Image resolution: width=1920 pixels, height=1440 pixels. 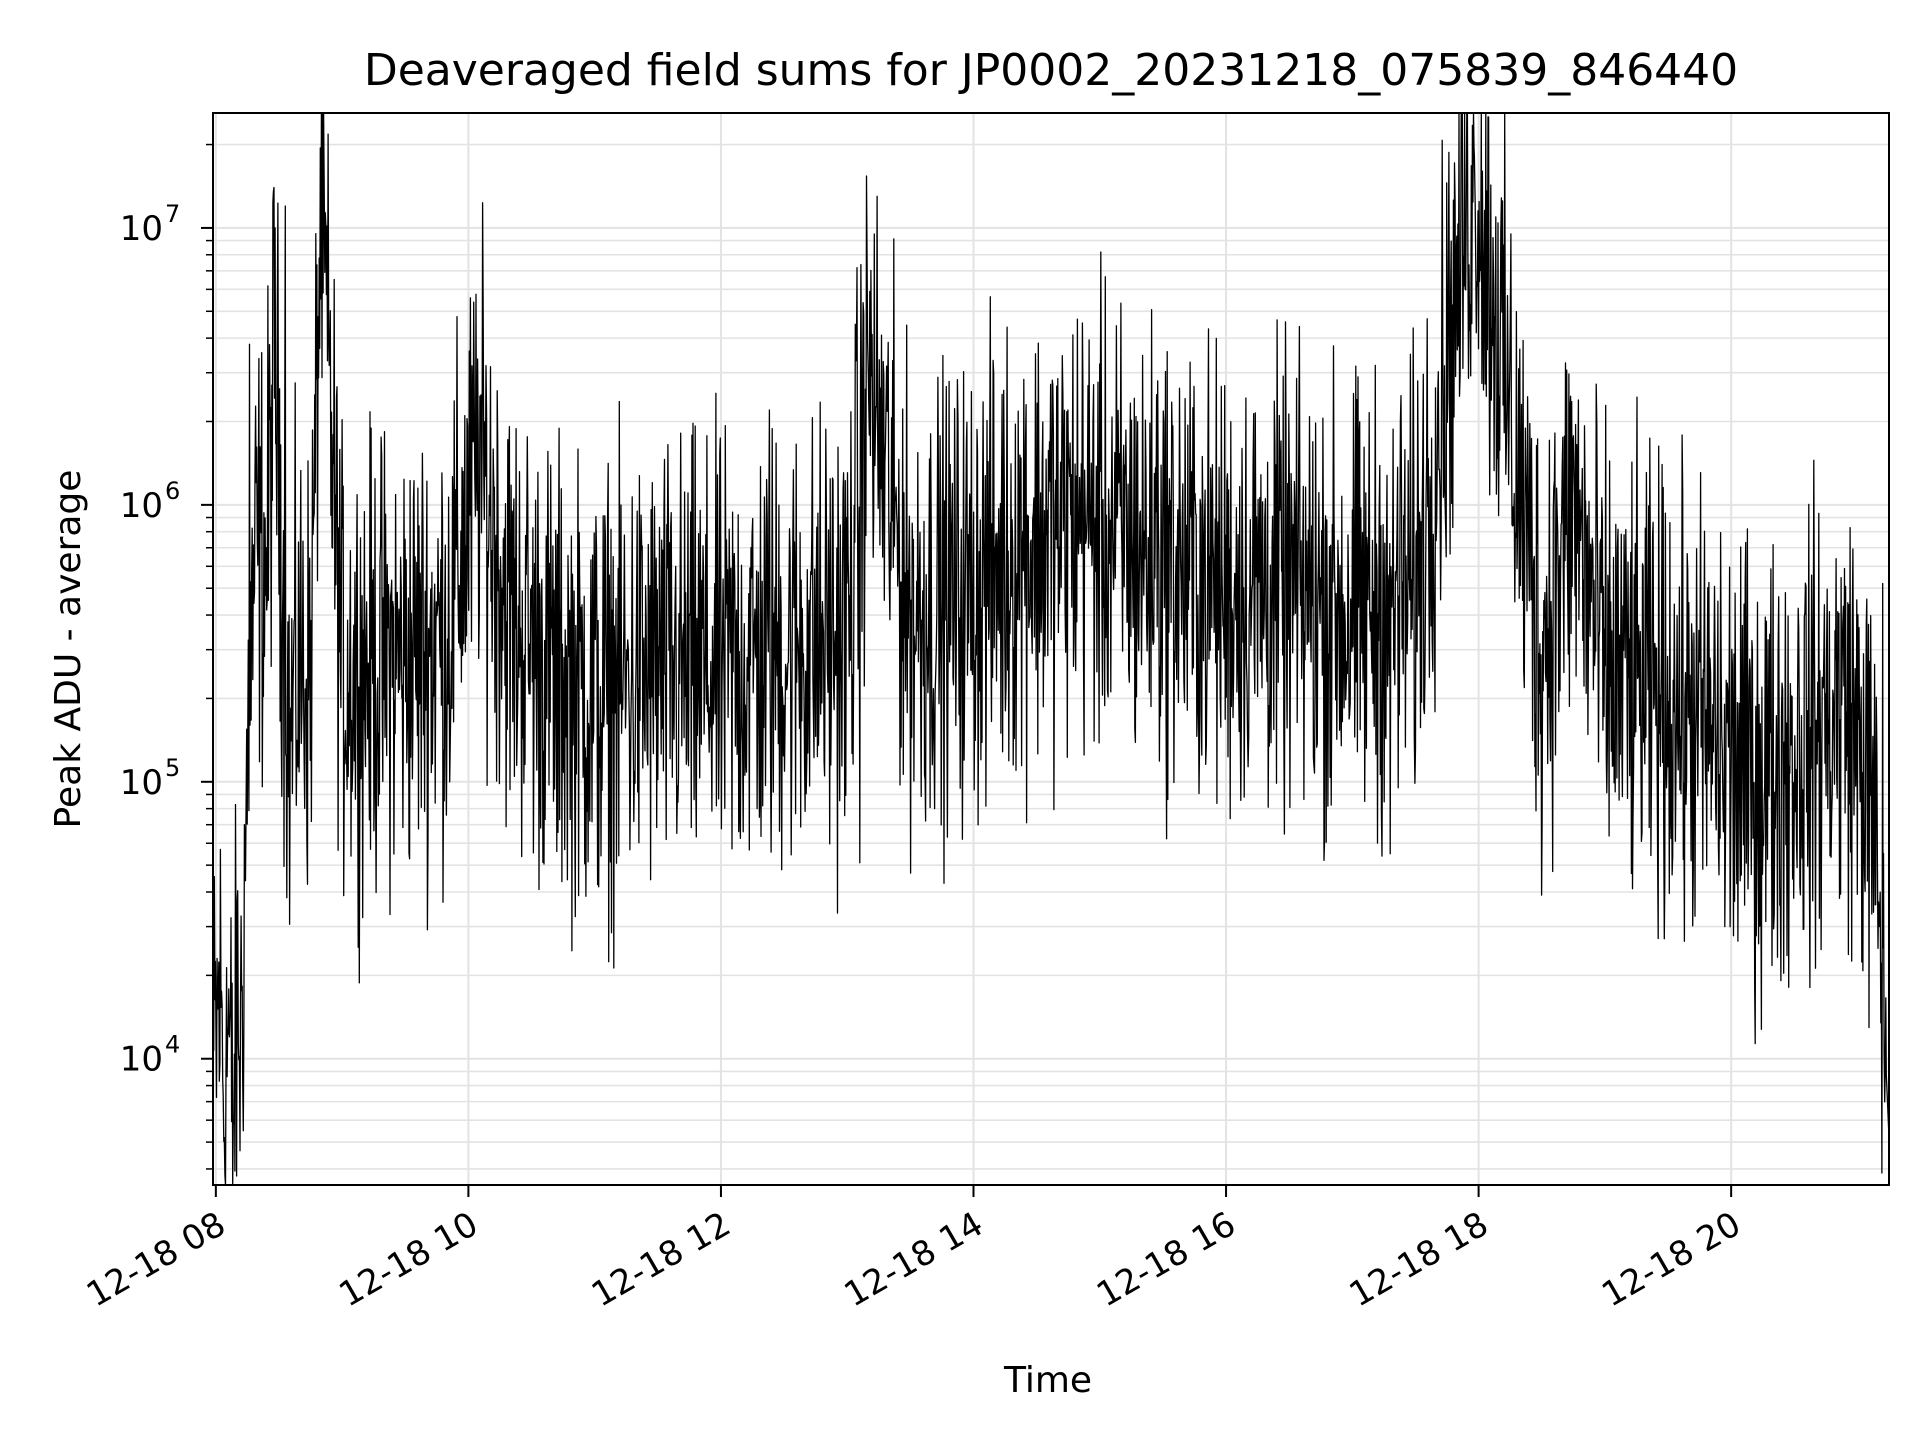 I want to click on y-tick-label: 10 7, so click(x=150, y=224).